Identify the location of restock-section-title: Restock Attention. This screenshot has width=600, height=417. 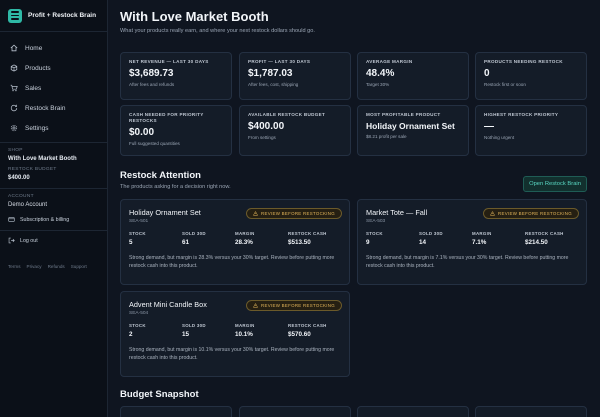
(160, 175).